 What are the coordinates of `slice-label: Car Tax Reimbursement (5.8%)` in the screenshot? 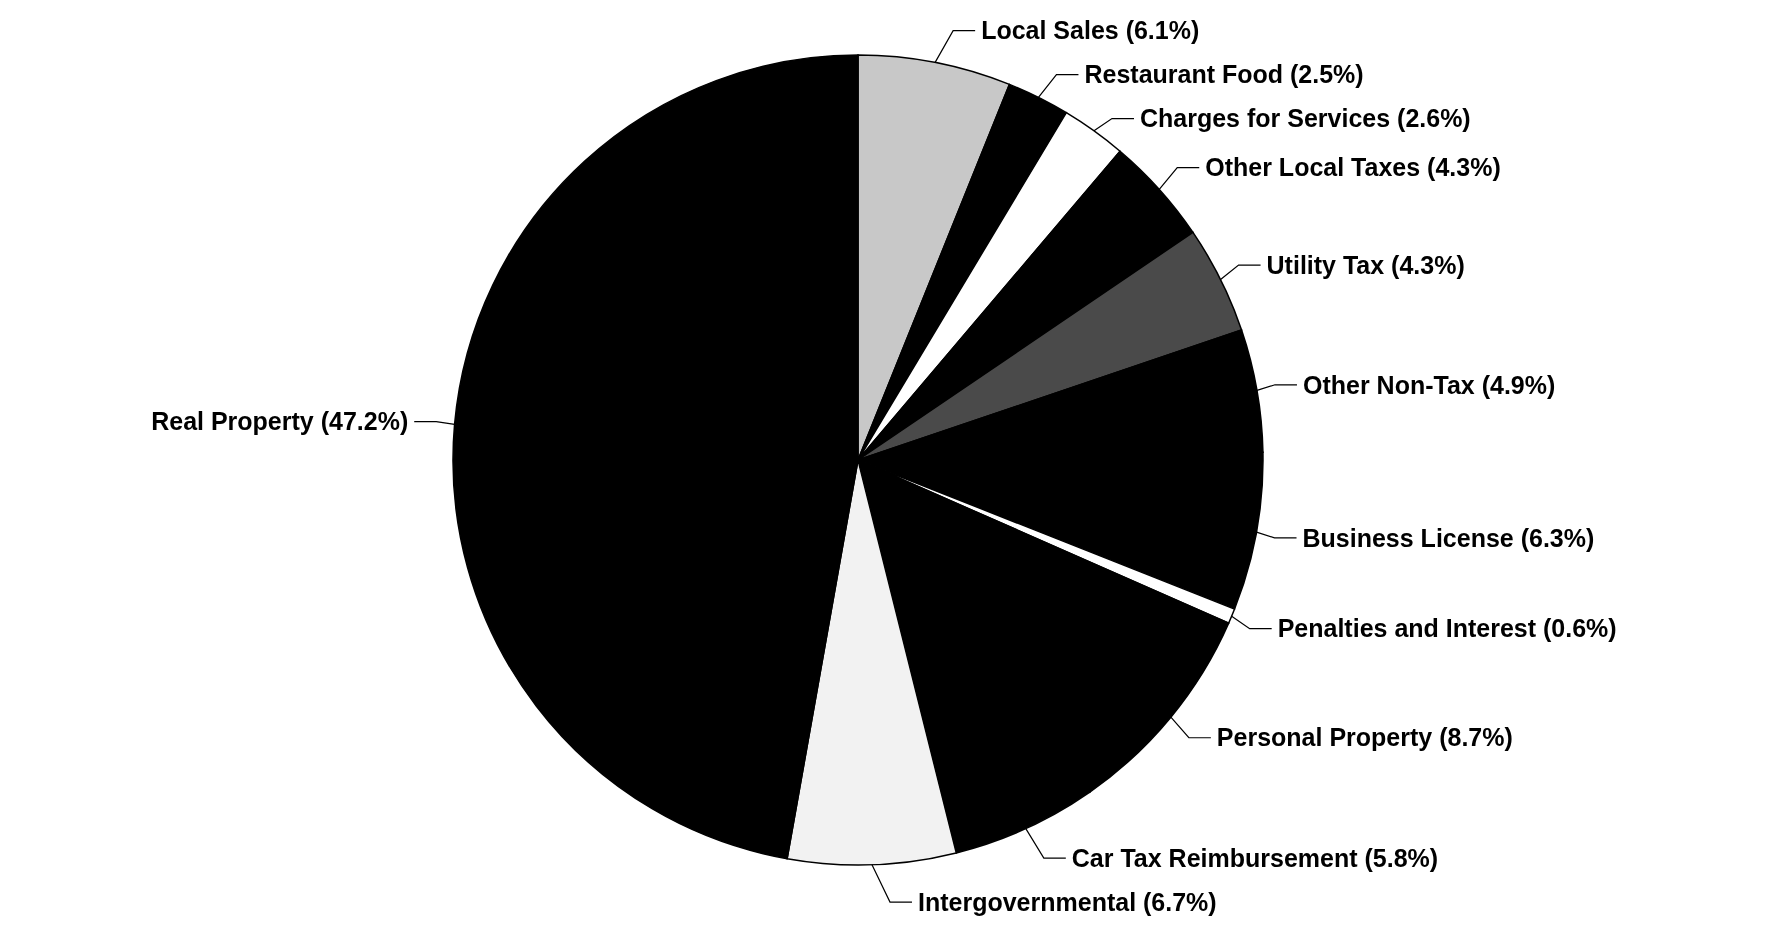 It's located at (1255, 857).